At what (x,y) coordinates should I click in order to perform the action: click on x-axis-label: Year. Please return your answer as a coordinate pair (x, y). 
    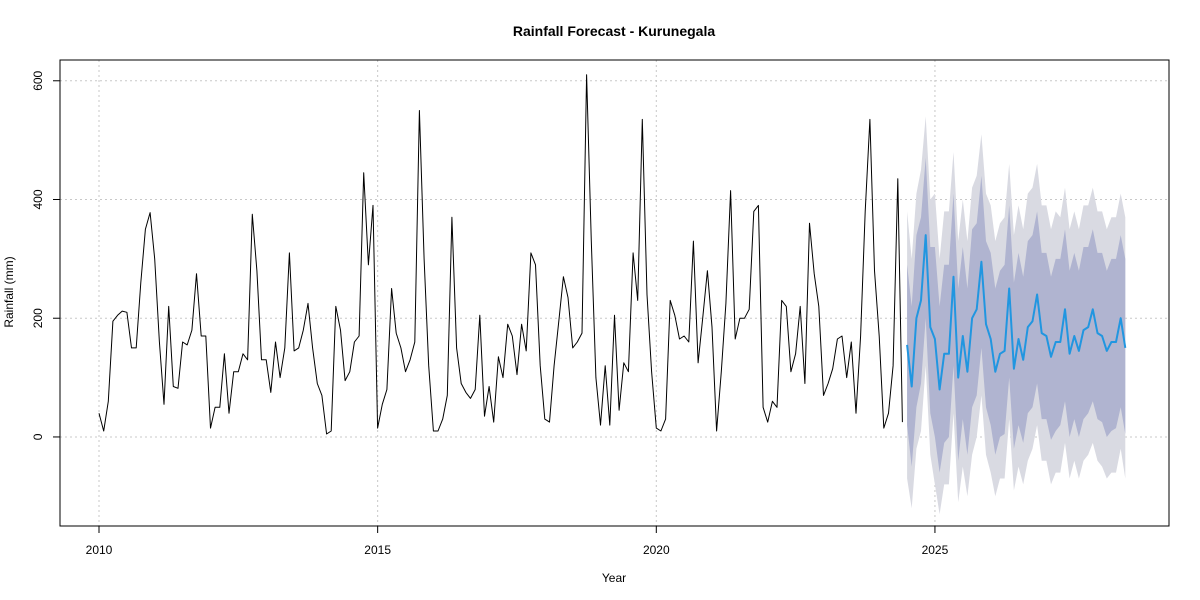
    Looking at the image, I should click on (614, 578).